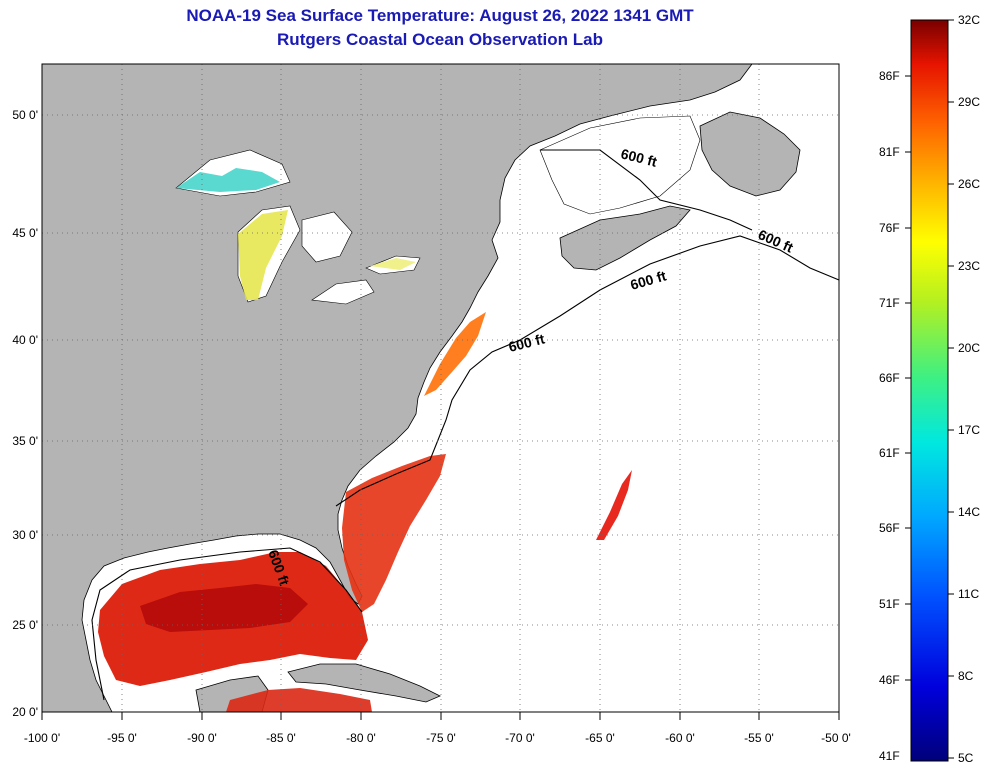 The height and width of the screenshot is (770, 984). I want to click on colorbar-celsius-label: 5C, so click(966, 758).